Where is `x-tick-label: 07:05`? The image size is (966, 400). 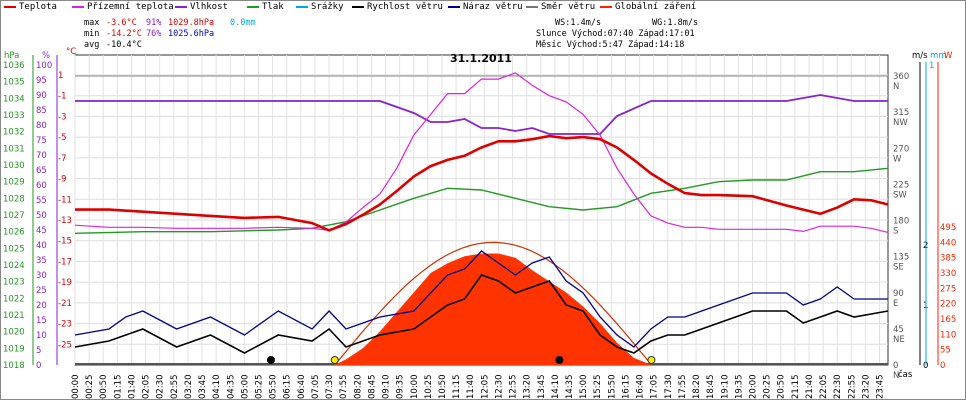 x-tick-label: 07:05 is located at coordinates (316, 387).